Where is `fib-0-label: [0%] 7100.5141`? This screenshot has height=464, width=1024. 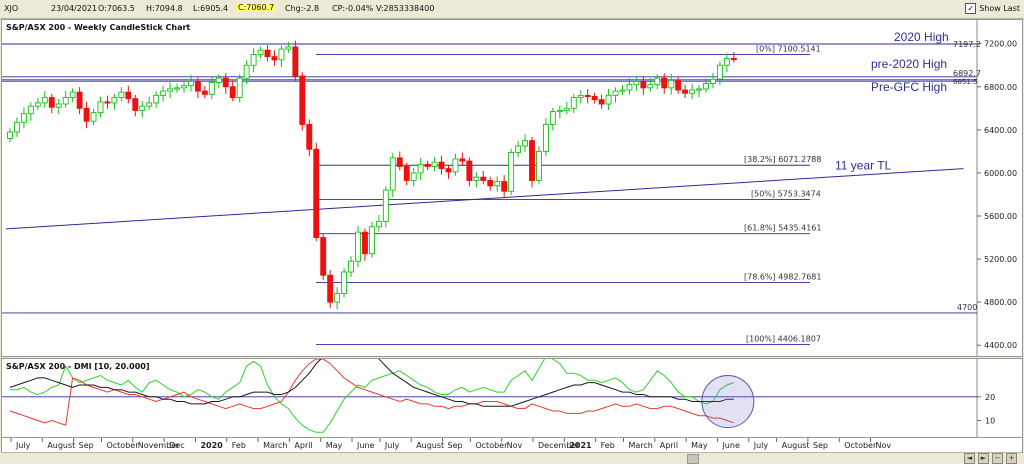 fib-0-label: [0%] 7100.5141 is located at coordinates (788, 48).